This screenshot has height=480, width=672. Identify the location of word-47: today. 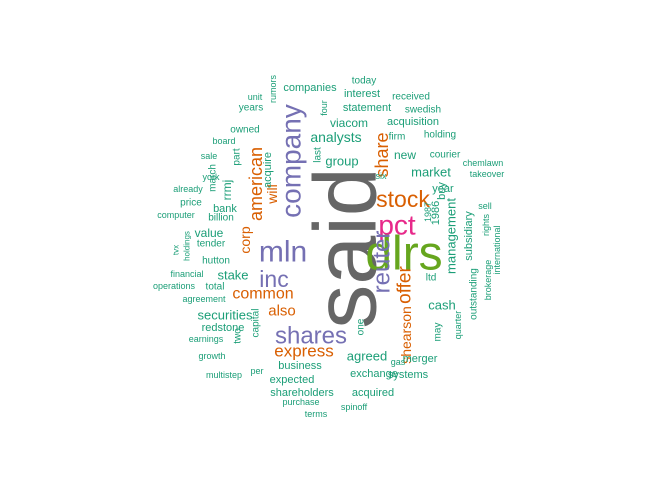
(364, 81).